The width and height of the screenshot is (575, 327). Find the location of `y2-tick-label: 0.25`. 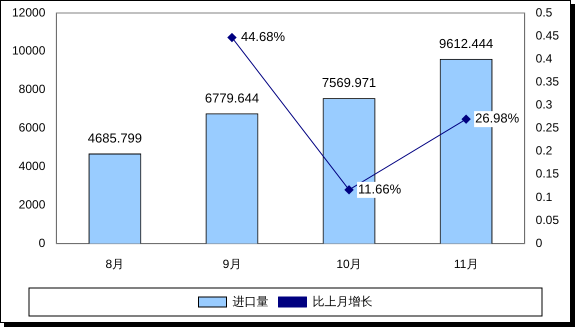

y2-tick-label: 0.25 is located at coordinates (548, 127).